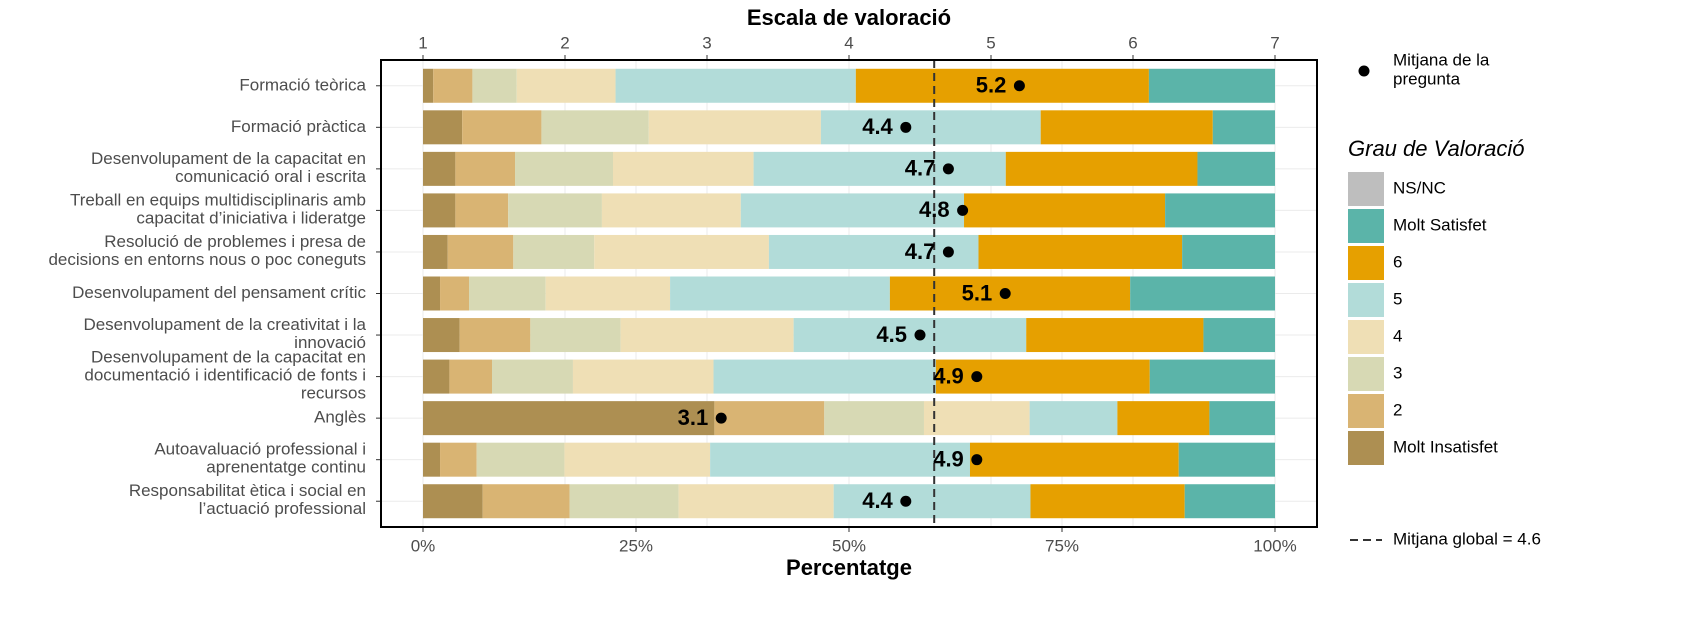 Image resolution: width=1694 pixels, height=629 pixels. I want to click on mean-label: 4.5, so click(891, 334).